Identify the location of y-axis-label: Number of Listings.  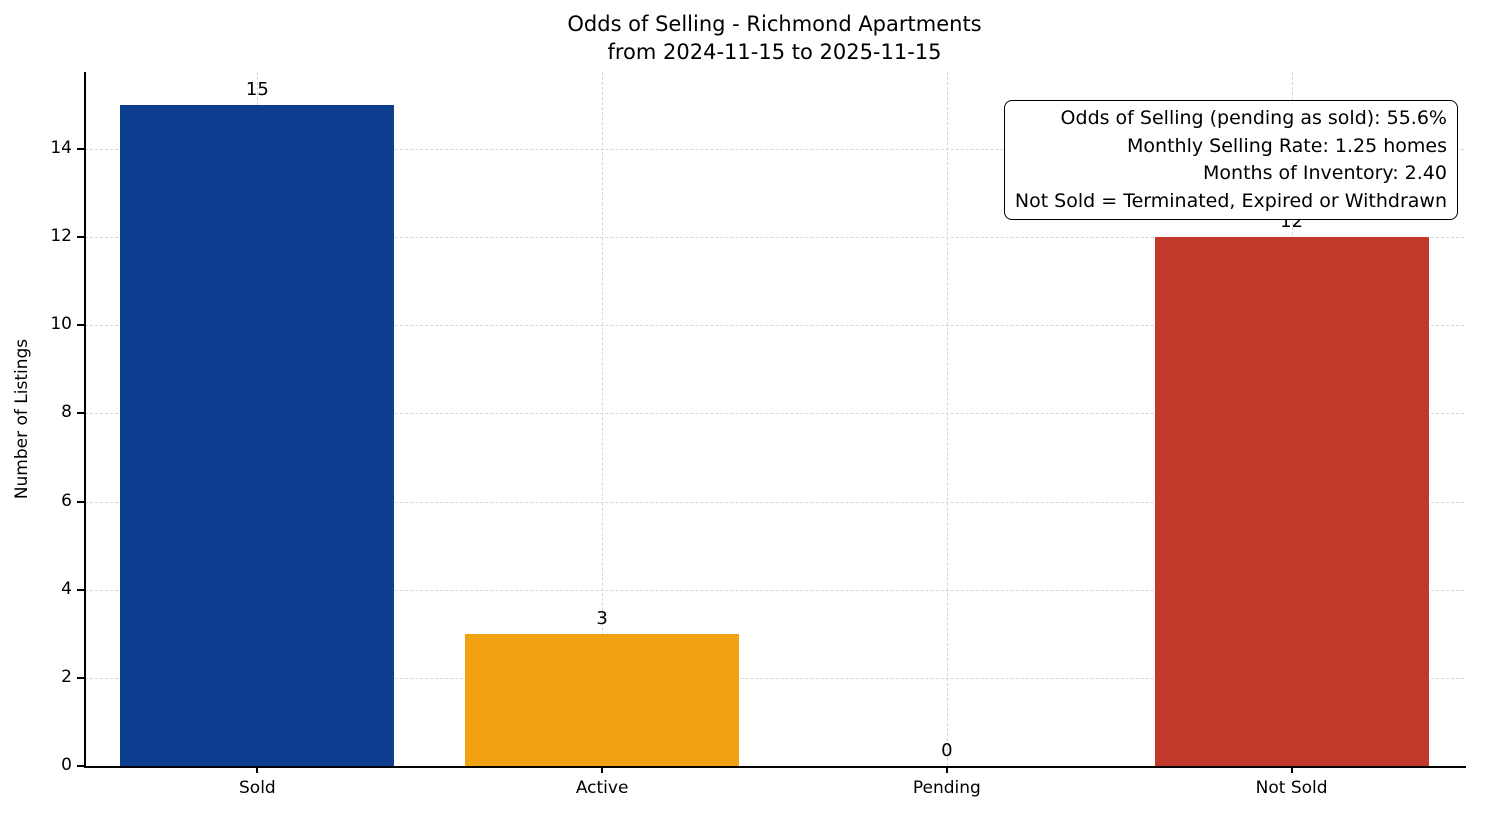
(22, 419).